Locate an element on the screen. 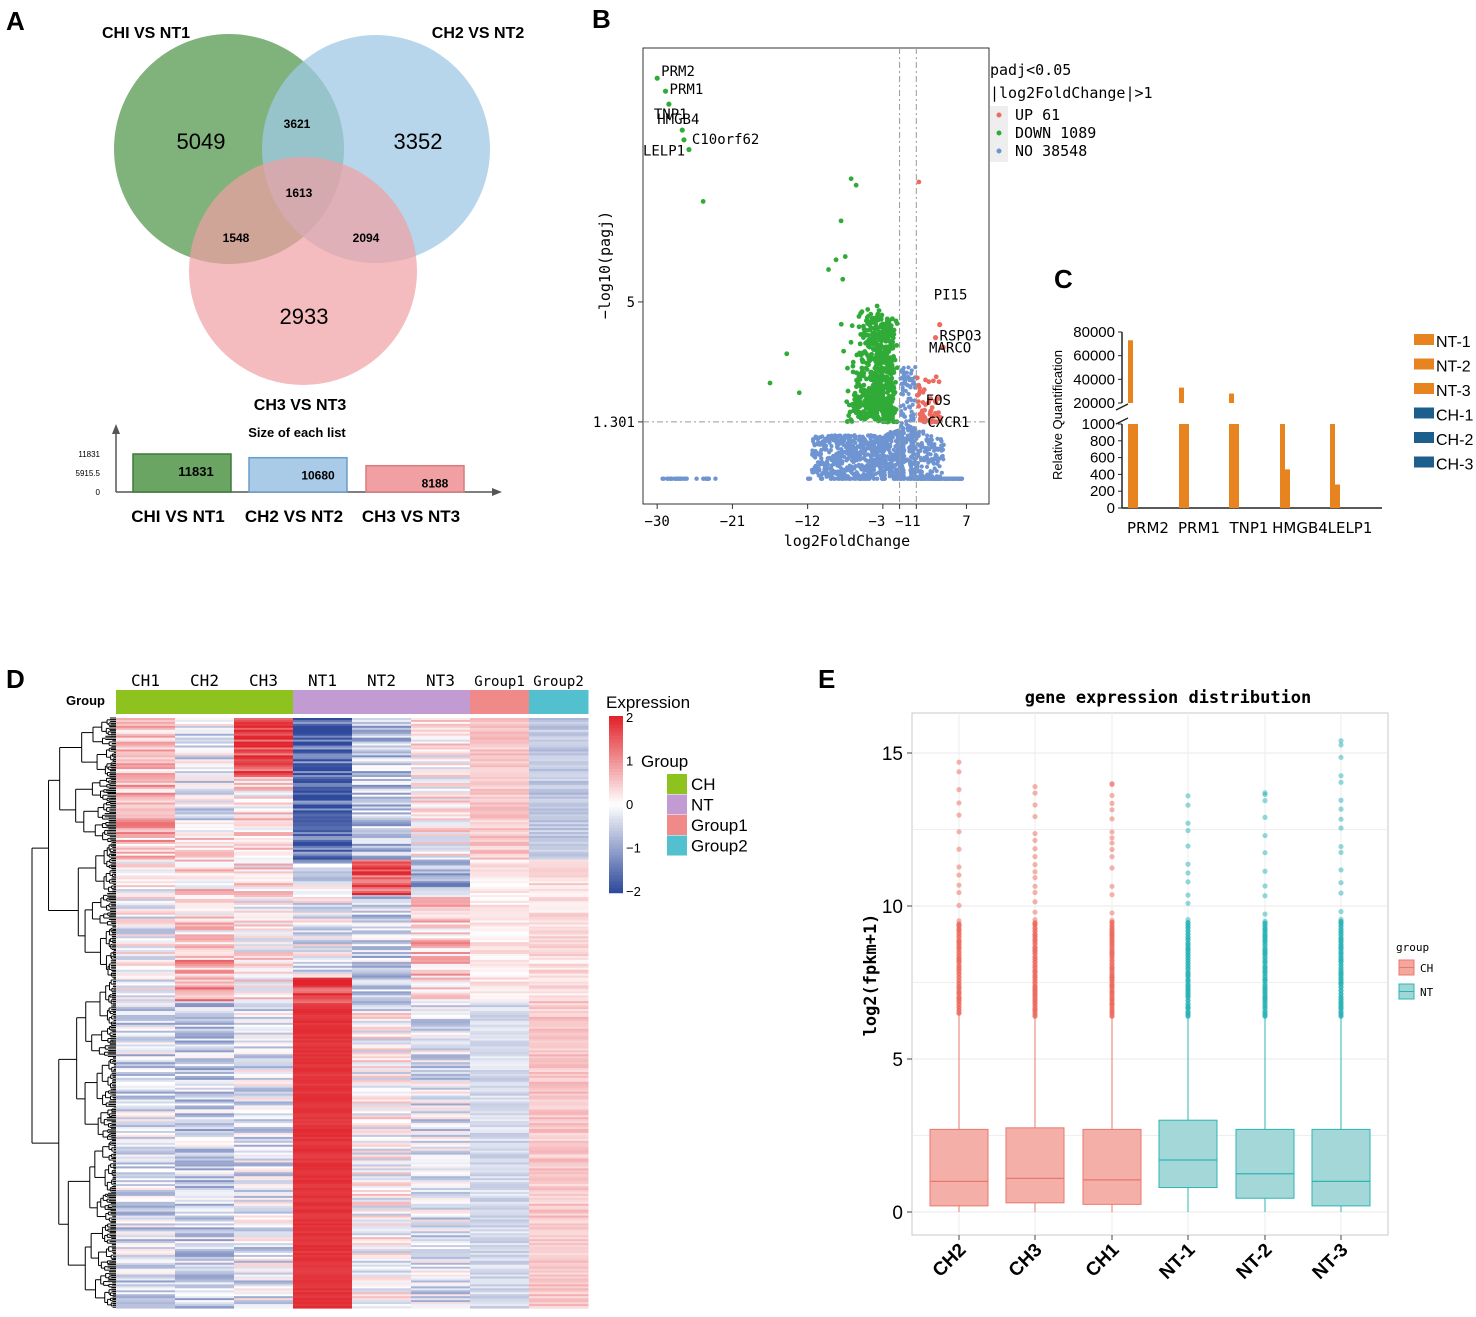  volcano-point-up is located at coordinates (919, 182).